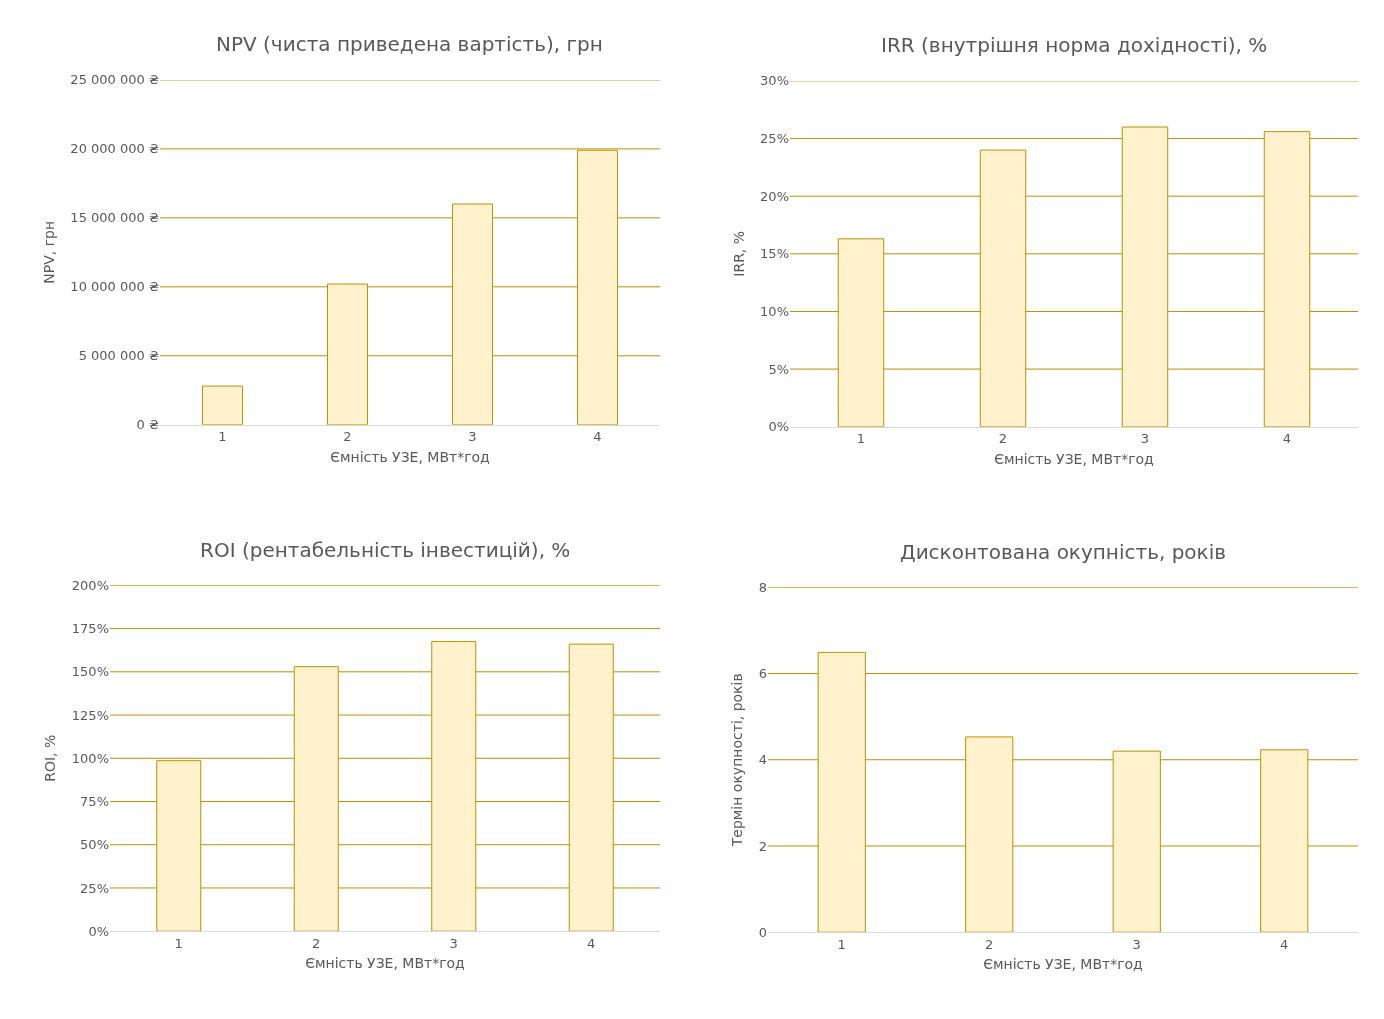  I want to click on y-tick-label: 15 000 000 ₴, so click(114, 218).